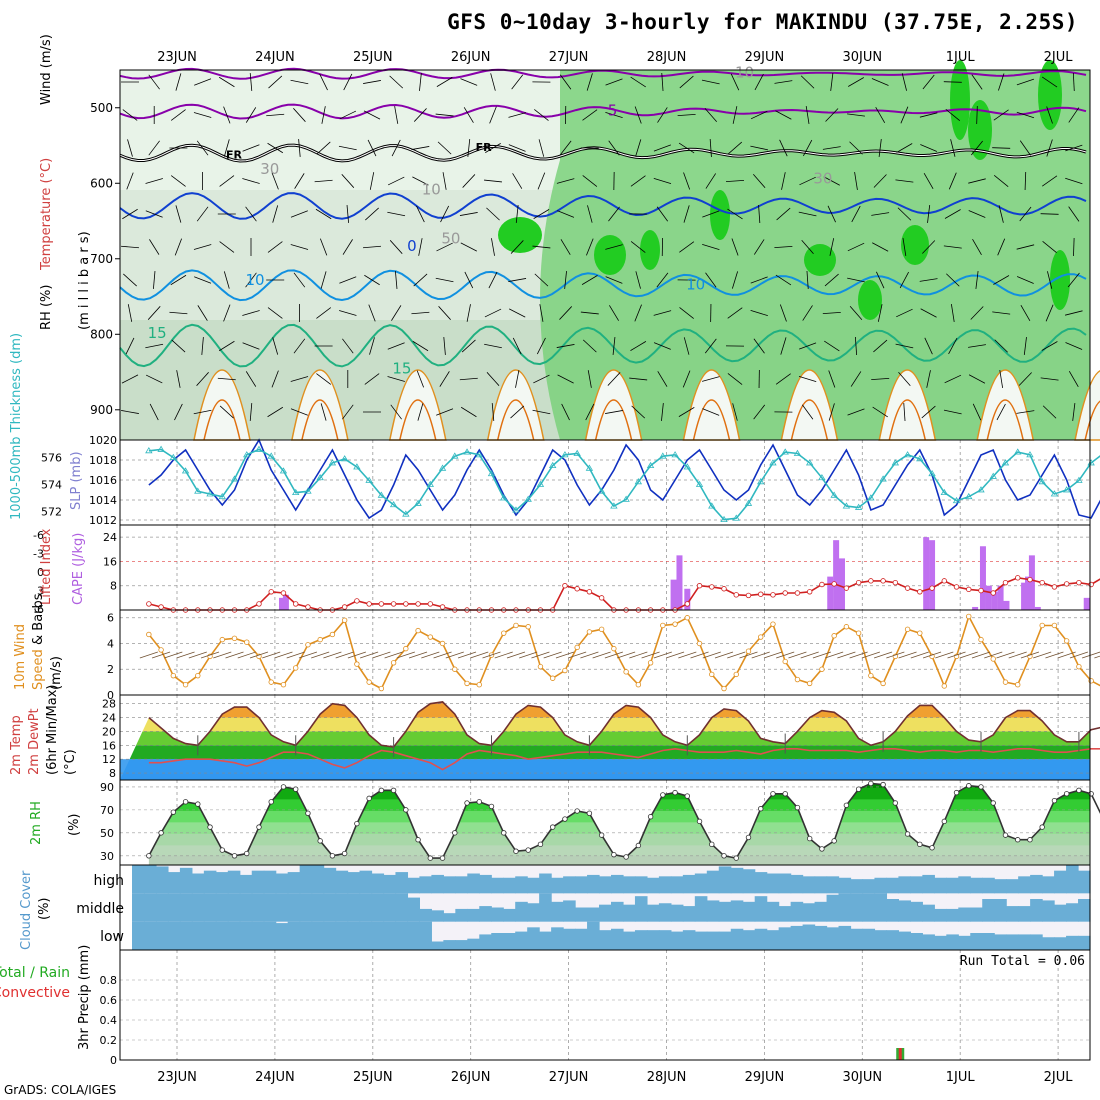 The height and width of the screenshot is (1100, 1100). Describe the element at coordinates (809, 420) in the screenshot. I see `warm-arch-inner` at that location.